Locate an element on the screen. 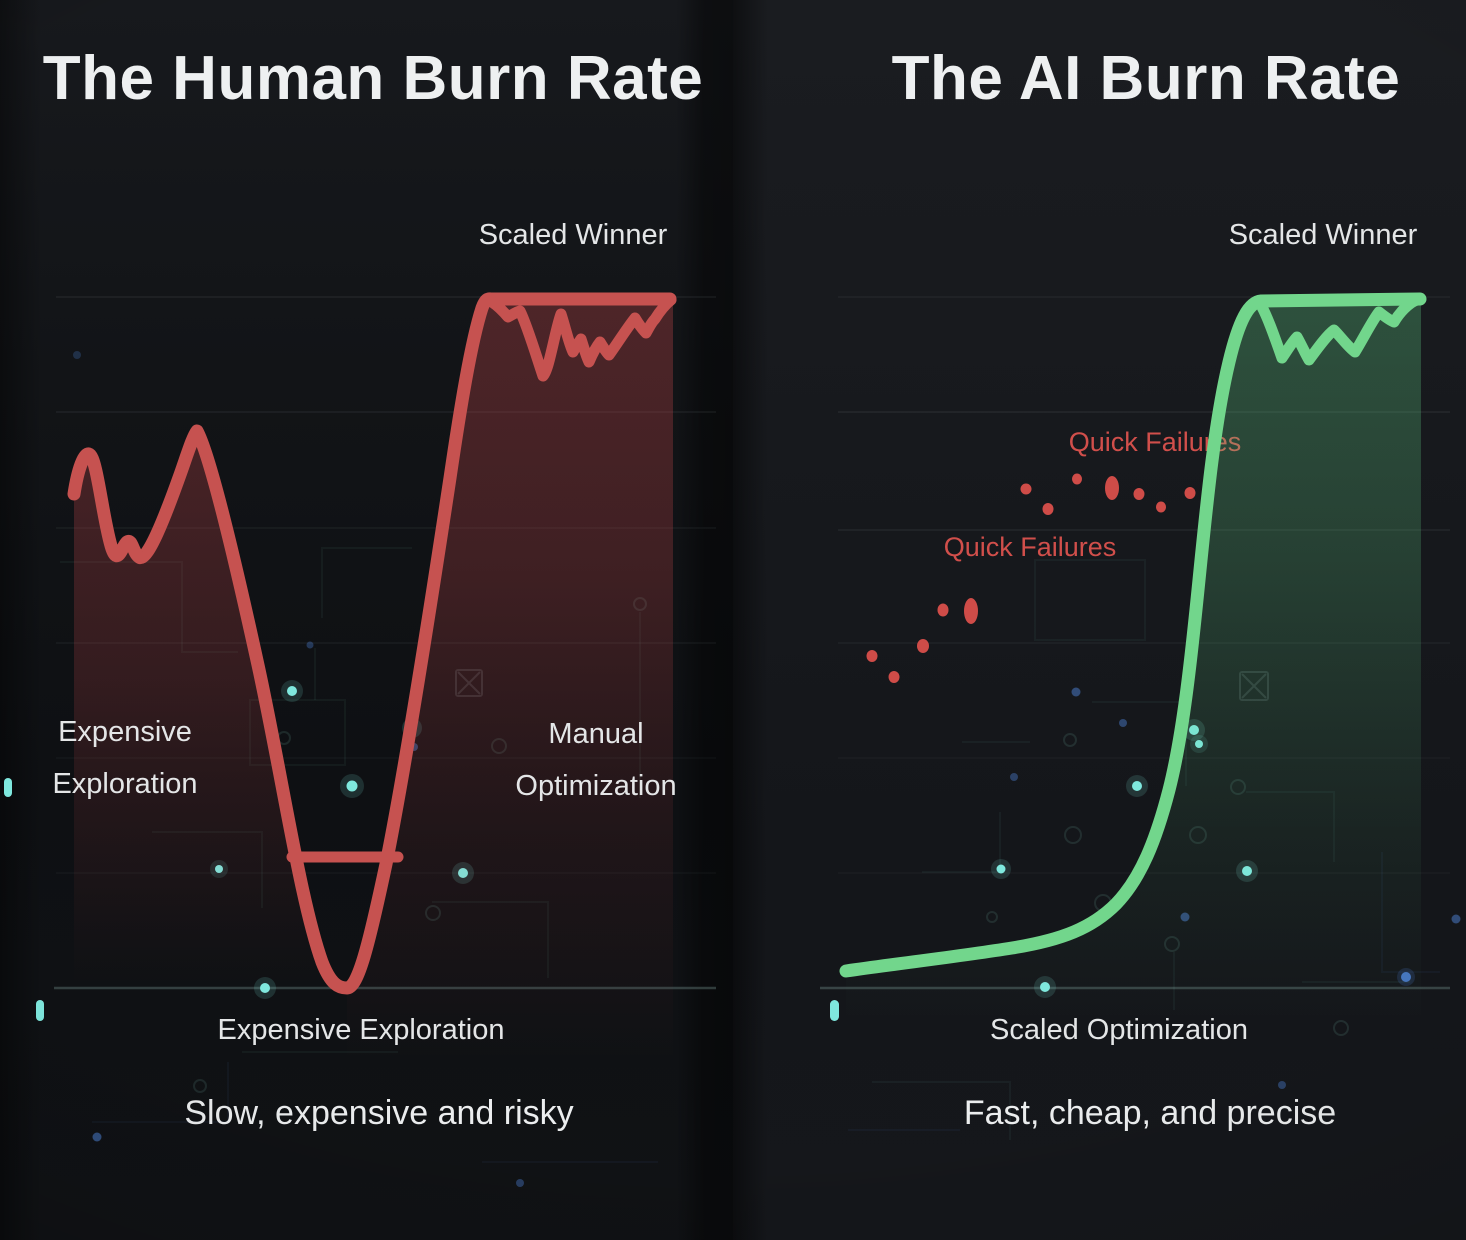  manual-optimization-label: Manual Optimization is located at coordinates (595, 760).